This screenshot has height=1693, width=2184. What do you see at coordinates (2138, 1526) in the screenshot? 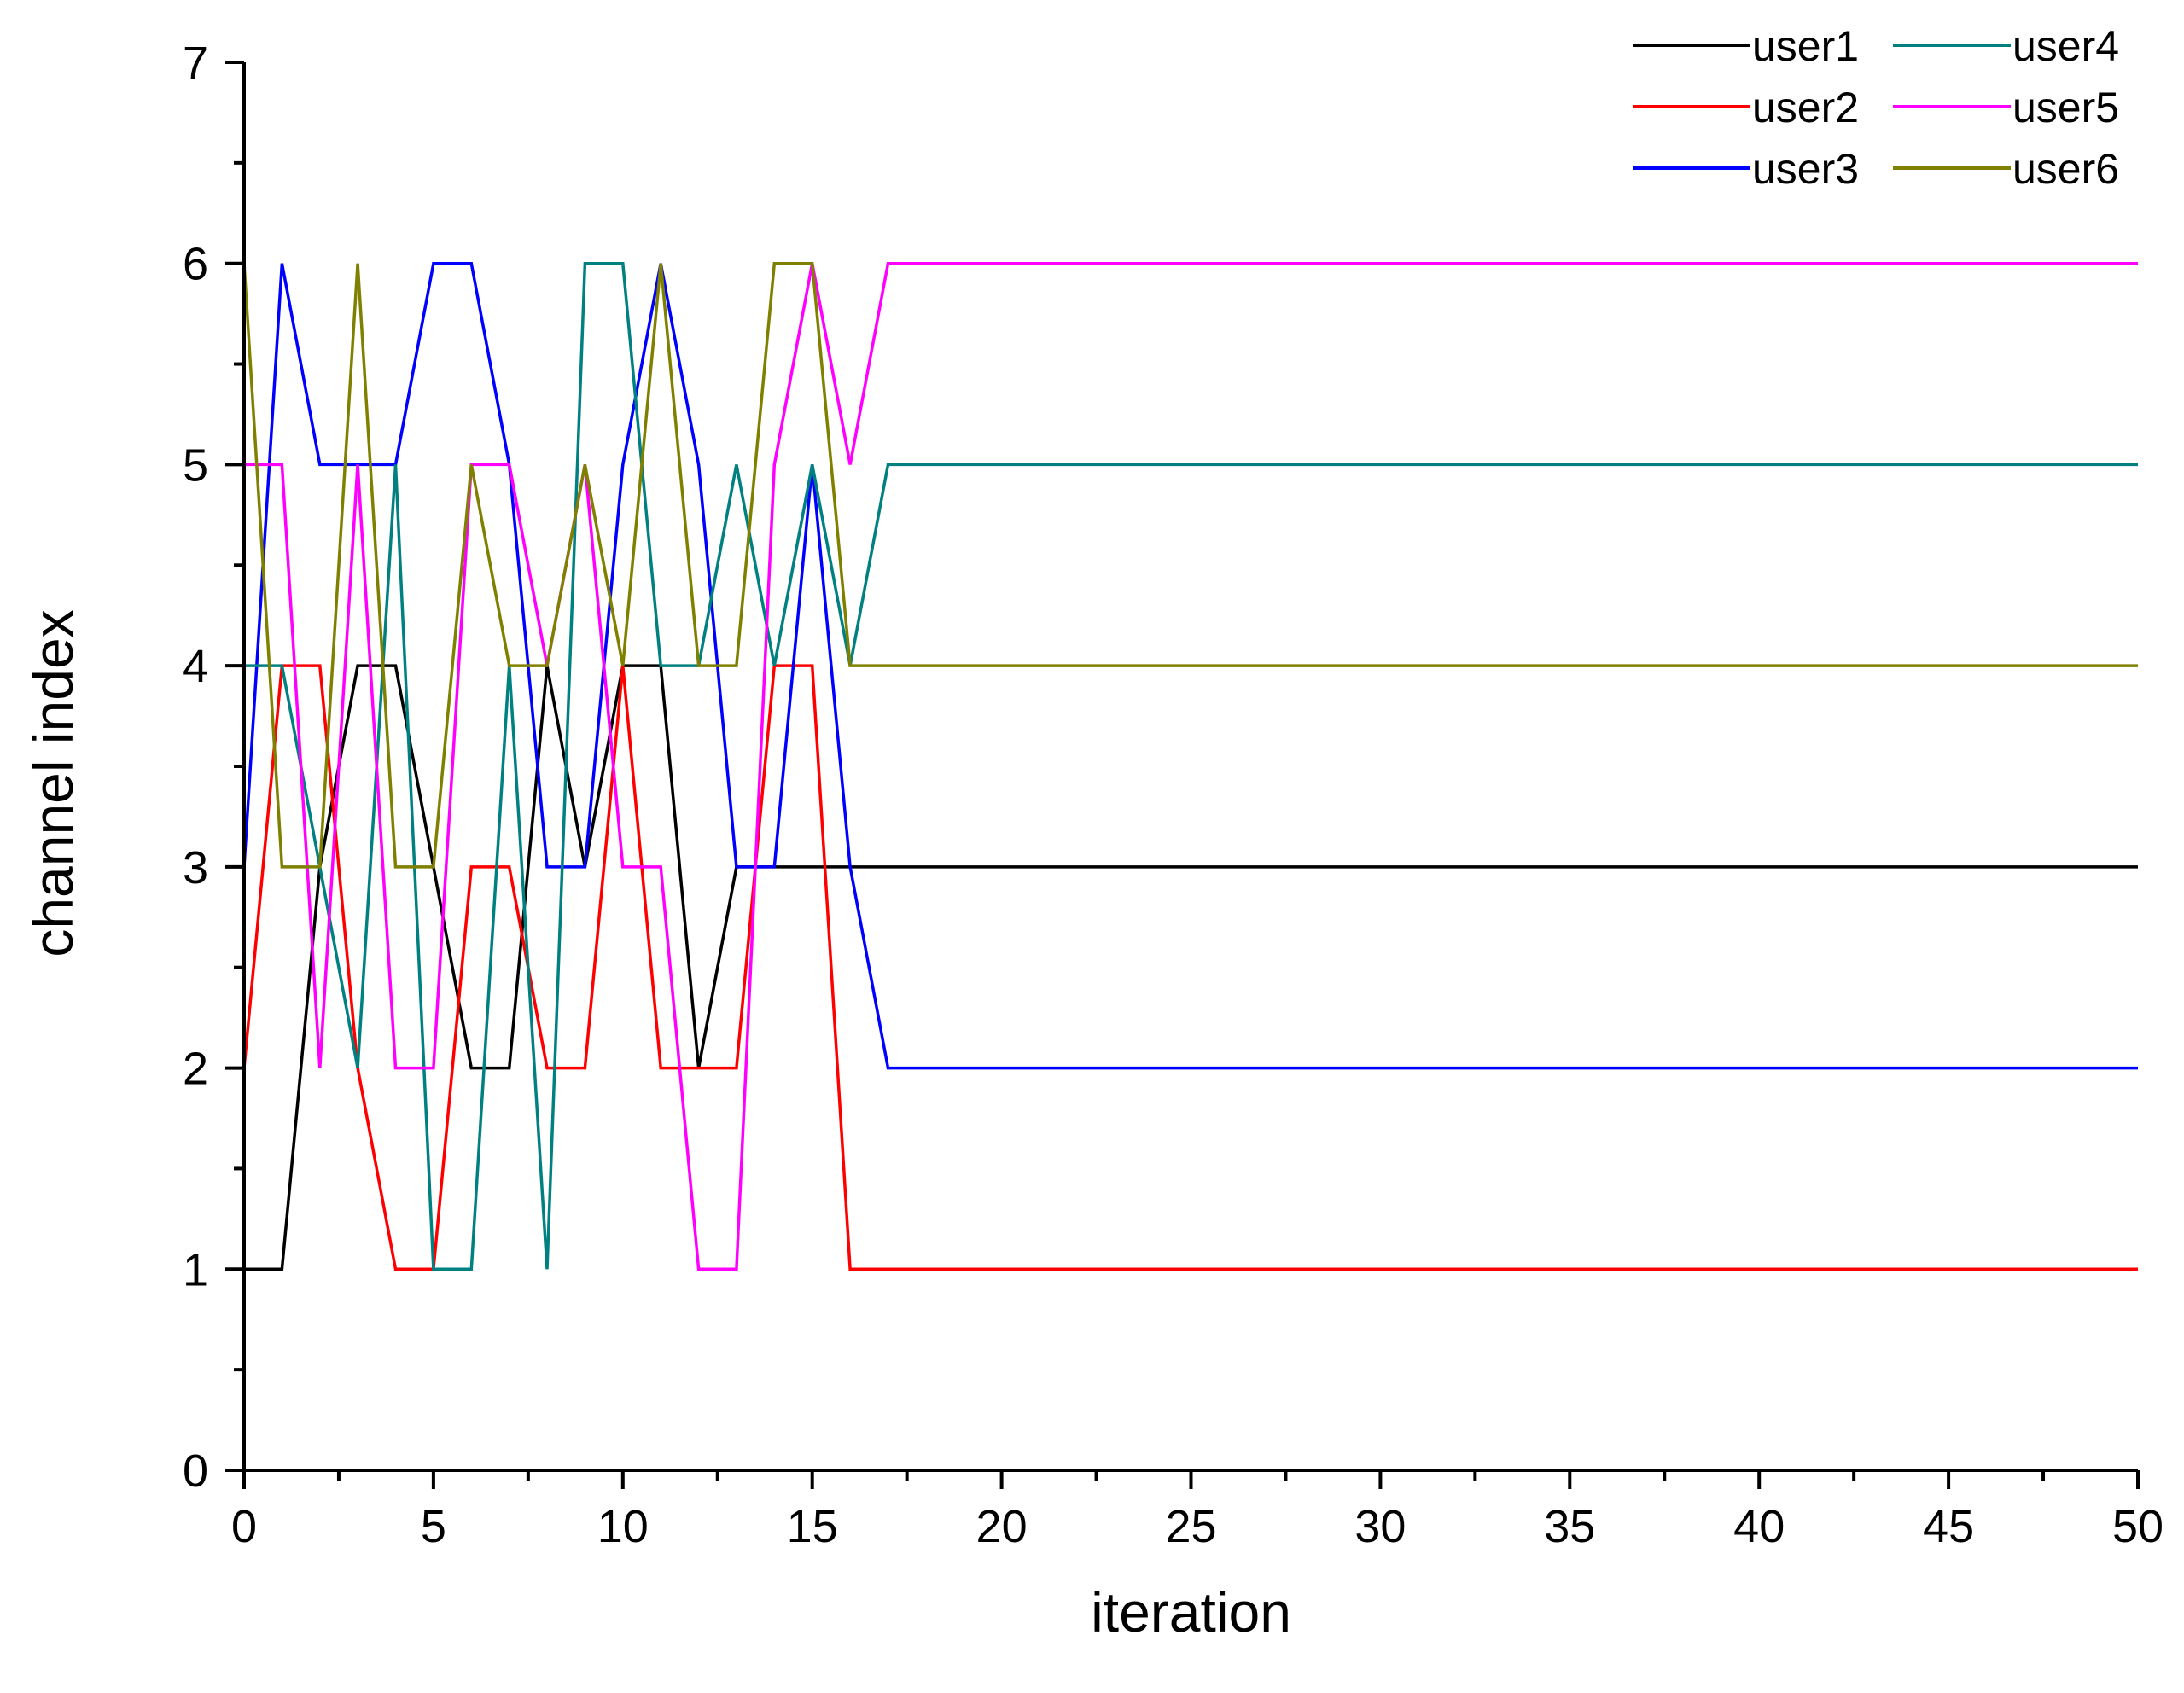
I see `x-tick-label: 50` at bounding box center [2138, 1526].